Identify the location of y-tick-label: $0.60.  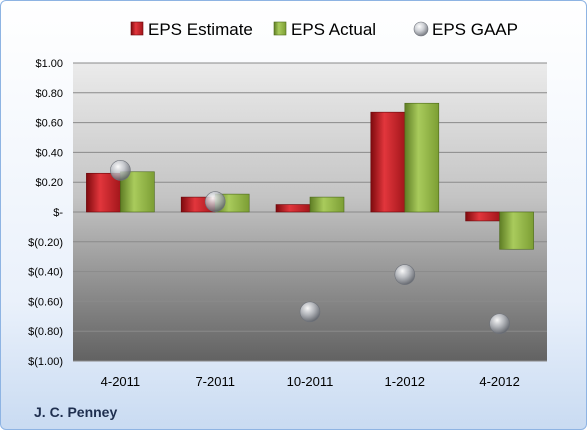
(49, 124).